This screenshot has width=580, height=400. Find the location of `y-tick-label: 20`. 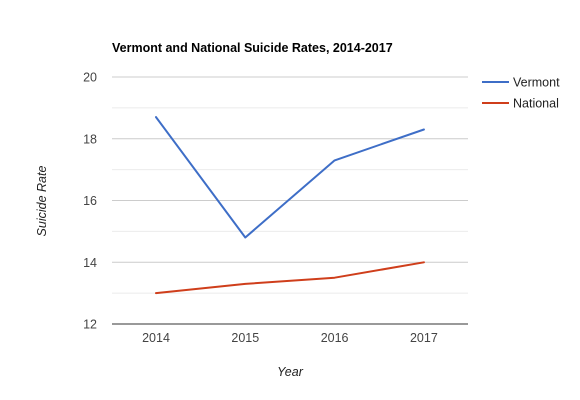

y-tick-label: 20 is located at coordinates (90, 78).